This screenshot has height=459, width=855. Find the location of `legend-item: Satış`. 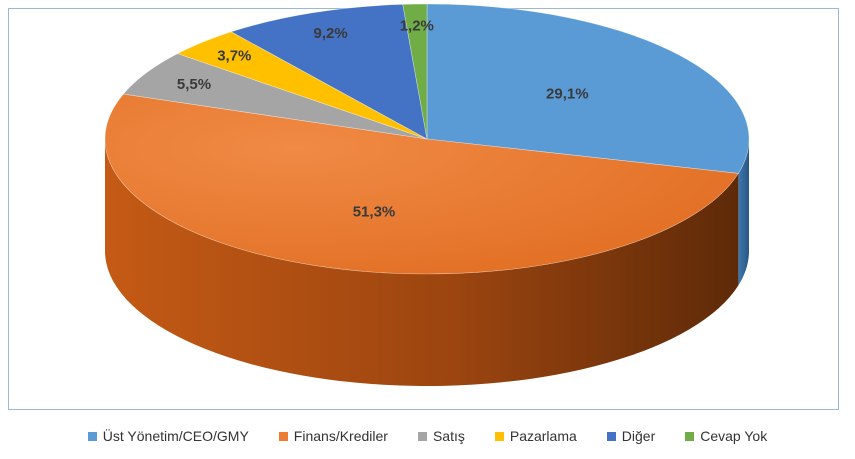

legend-item: Satış is located at coordinates (441, 436).